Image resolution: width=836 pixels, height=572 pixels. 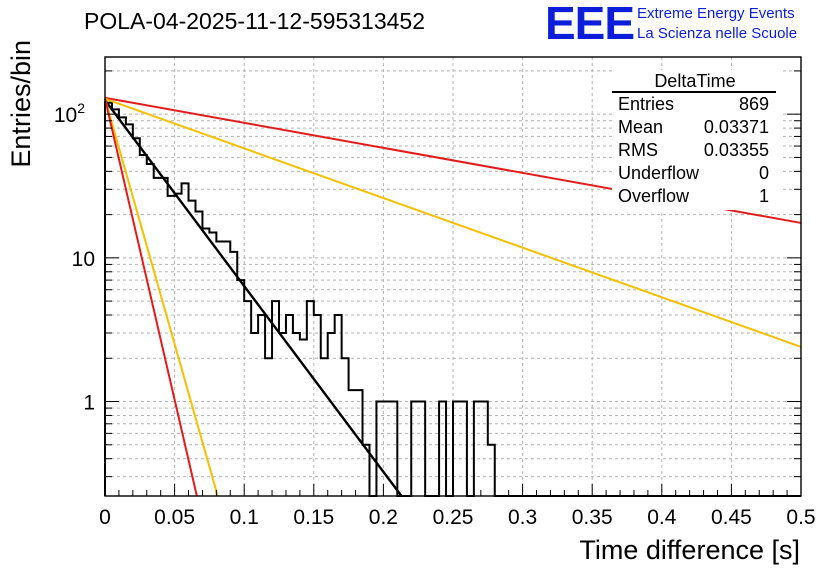 What do you see at coordinates (105, 517) in the screenshot?
I see `x-tick-label: 0` at bounding box center [105, 517].